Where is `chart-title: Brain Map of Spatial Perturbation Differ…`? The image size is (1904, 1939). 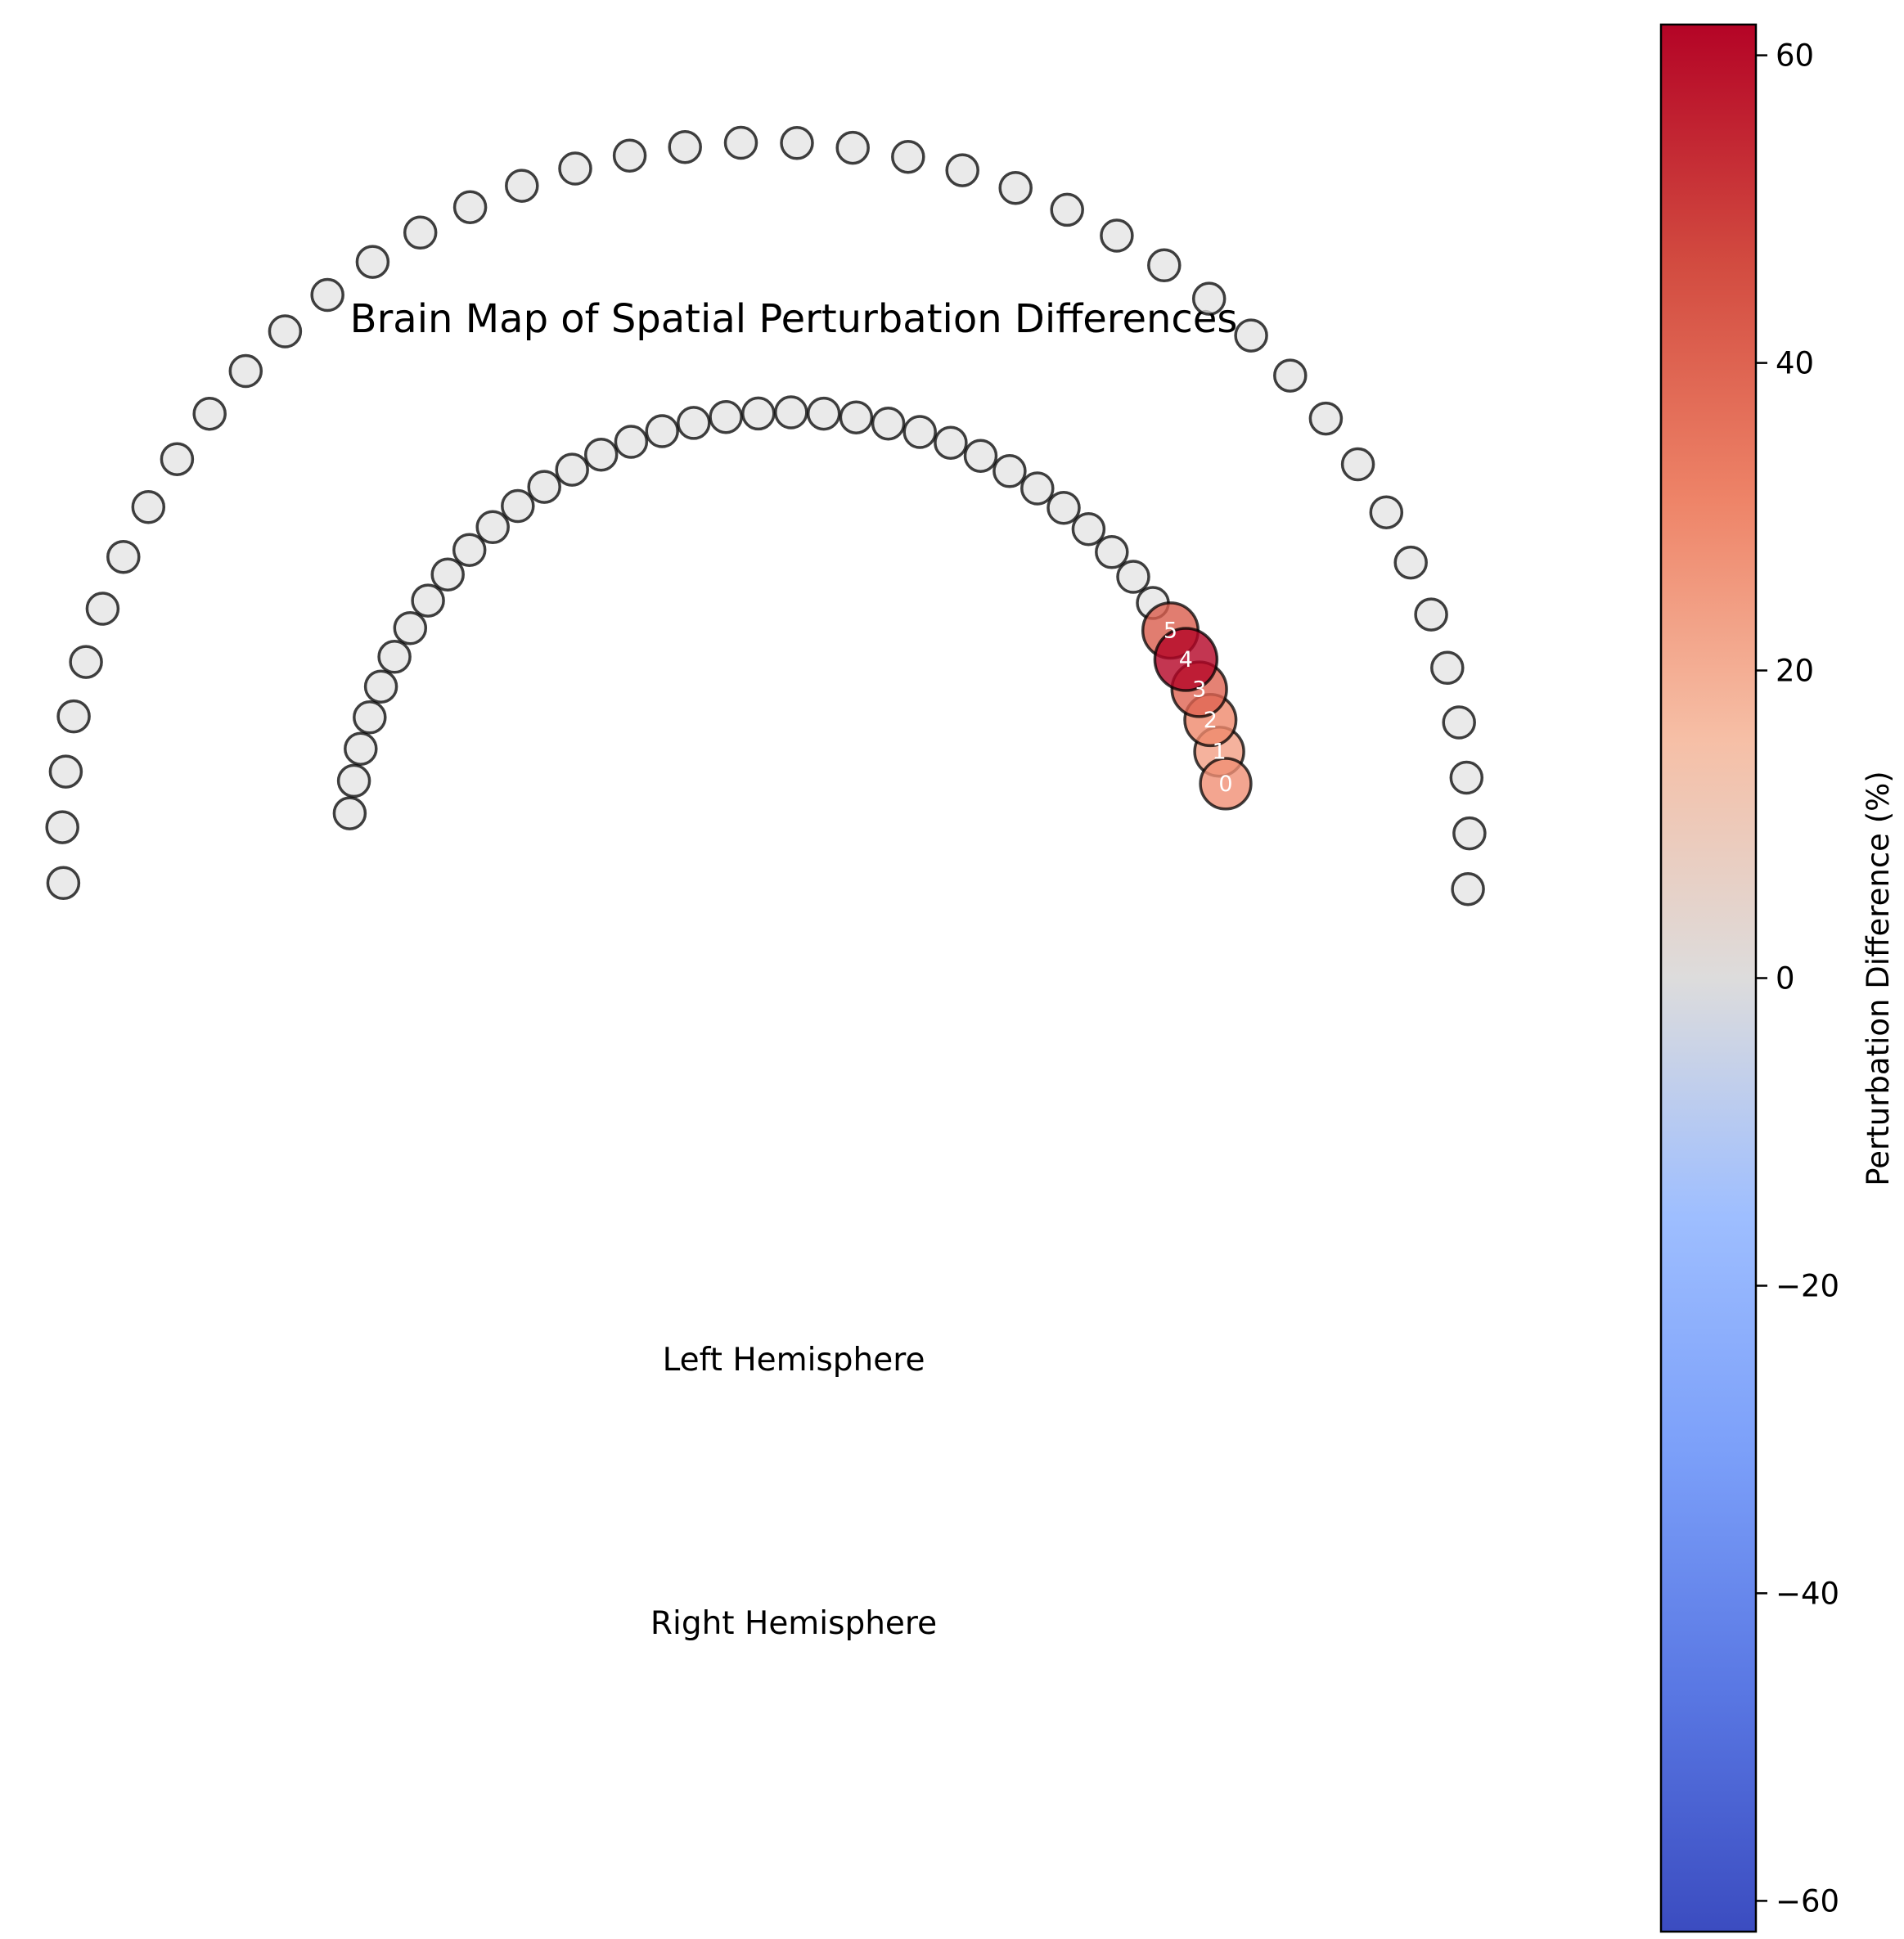
chart-title: Brain Map of Spatial Perturbation Differ… is located at coordinates (794, 319).